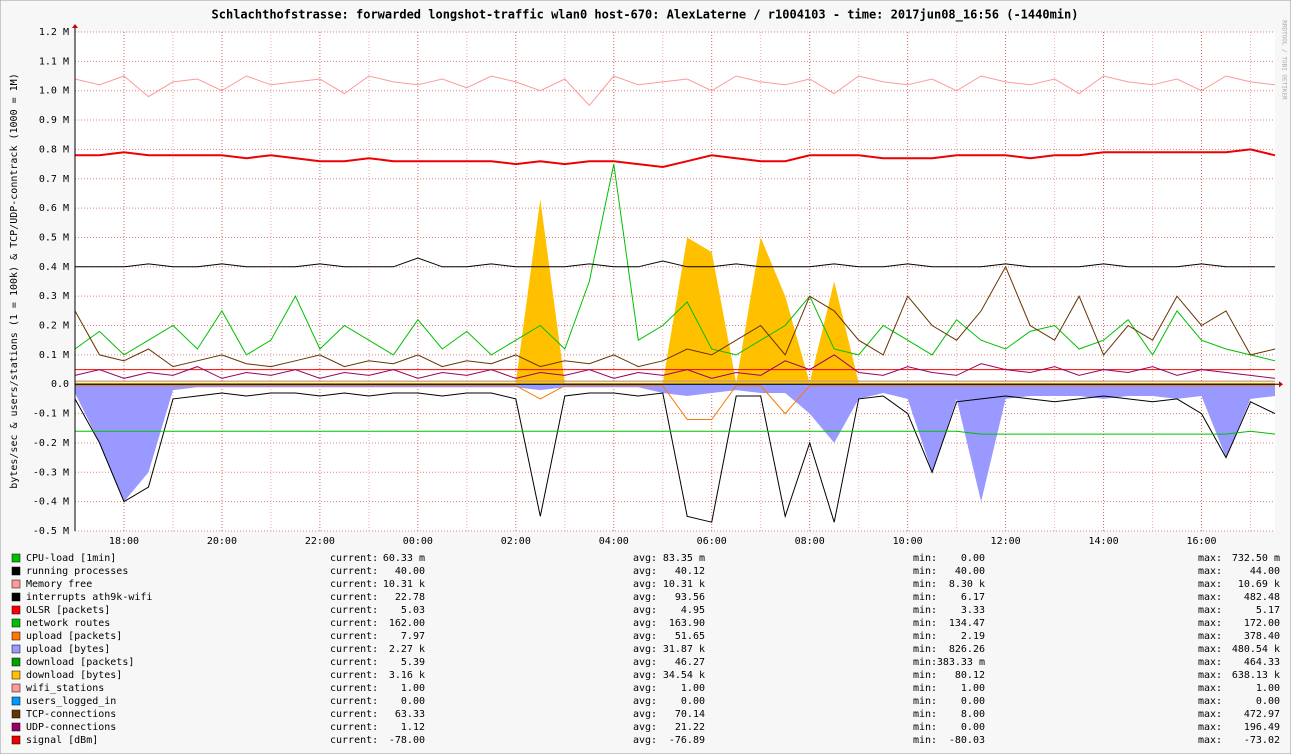 Image resolution: width=1291 pixels, height=754 pixels. What do you see at coordinates (967, 740) in the screenshot?
I see `stat-value: -80.03` at bounding box center [967, 740].